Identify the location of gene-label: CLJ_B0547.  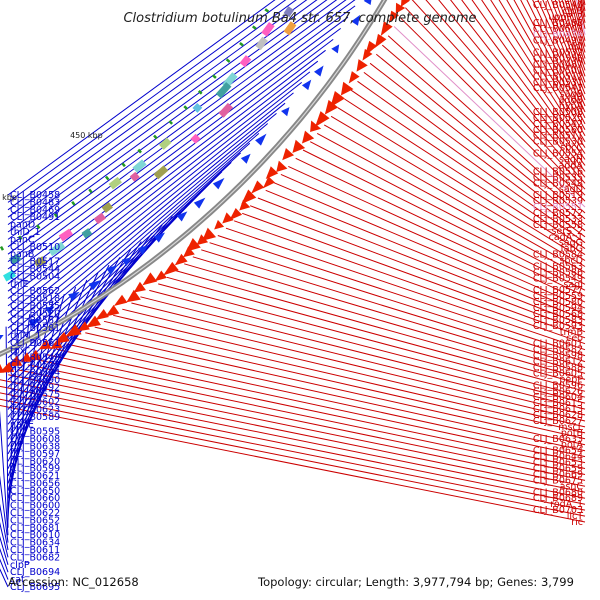
(558, 88).